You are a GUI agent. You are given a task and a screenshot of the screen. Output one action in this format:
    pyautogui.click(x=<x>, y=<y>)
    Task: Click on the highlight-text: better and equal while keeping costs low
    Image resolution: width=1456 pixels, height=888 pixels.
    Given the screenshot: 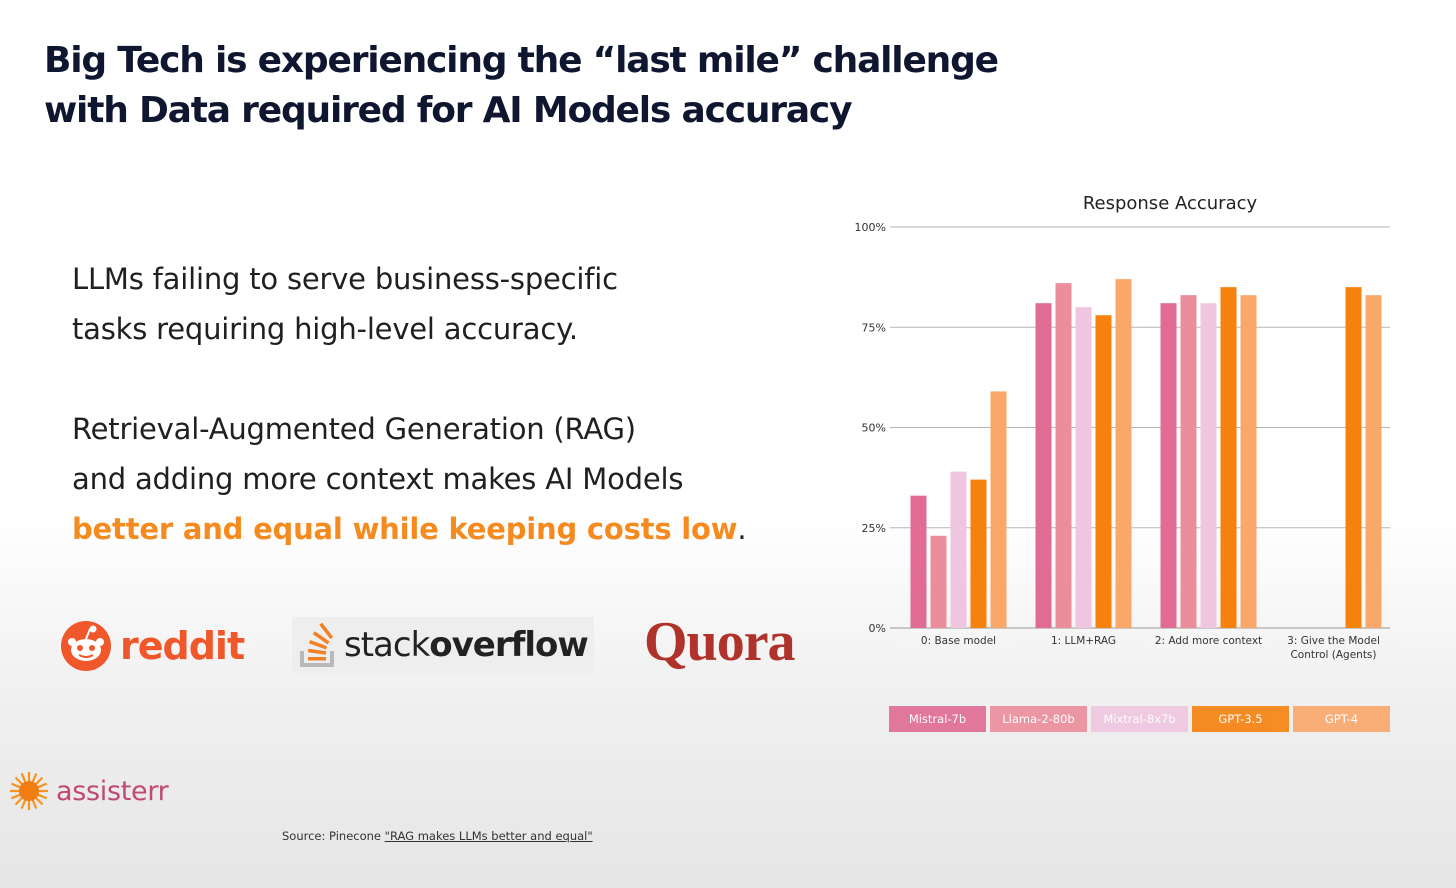 What is the action you would take?
    pyautogui.click(x=405, y=529)
    